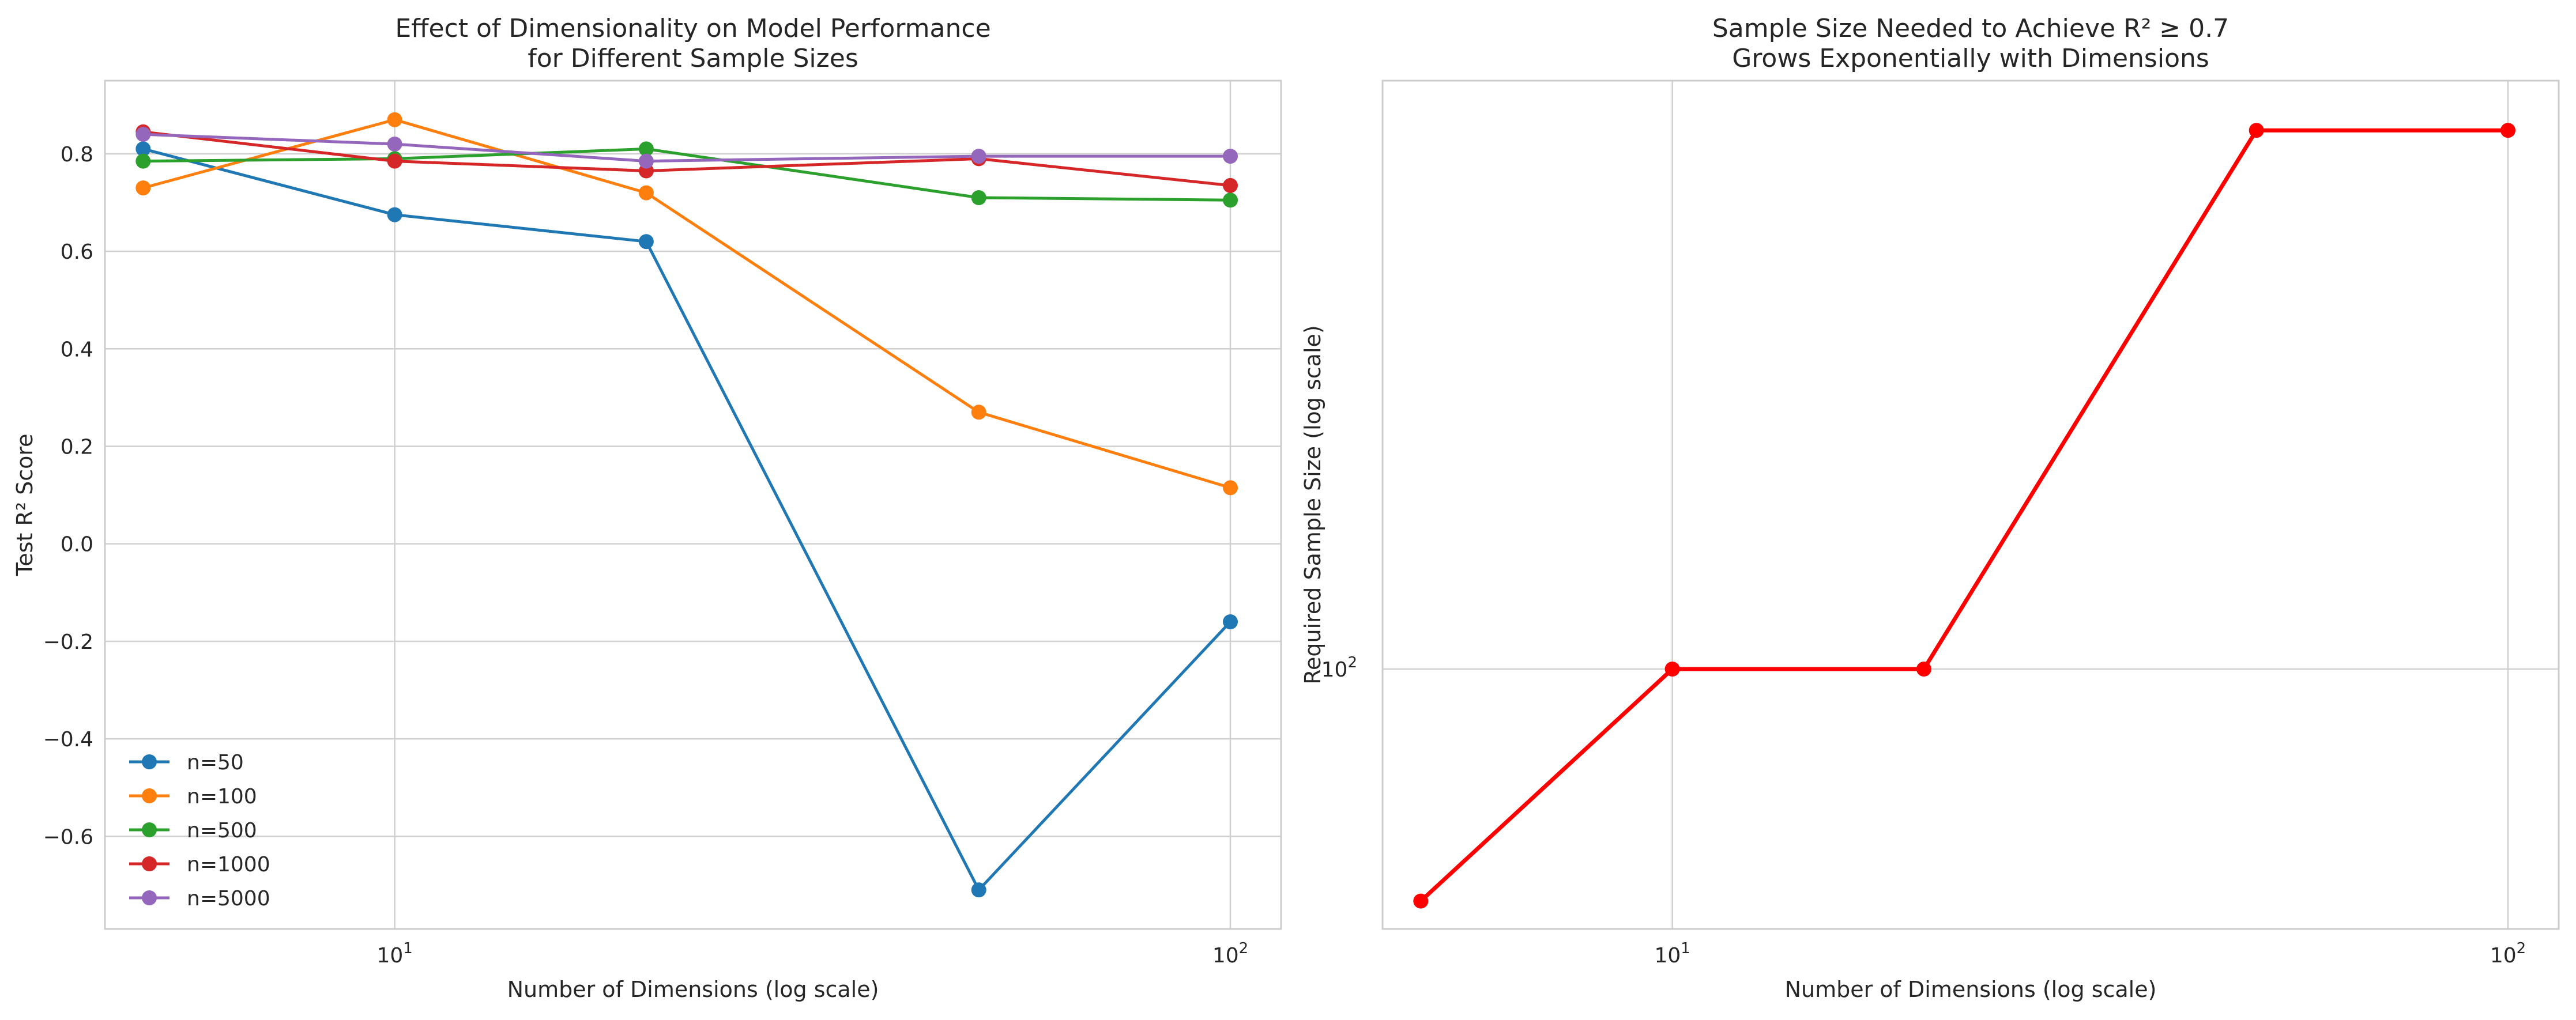  I want to click on y-tick-label: 0.4, so click(77, 349).